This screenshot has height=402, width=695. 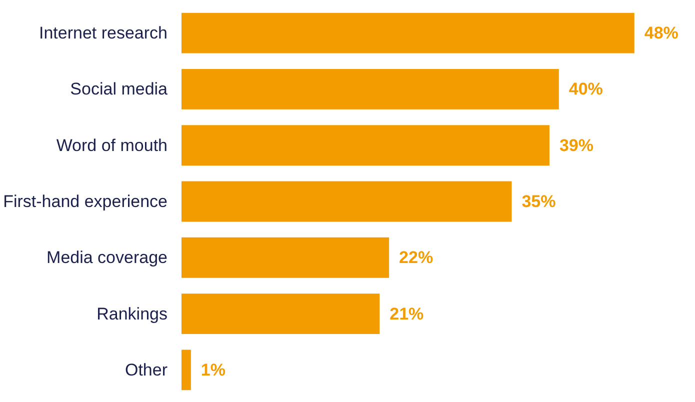 I want to click on y-tick-label: Social media, so click(x=119, y=89).